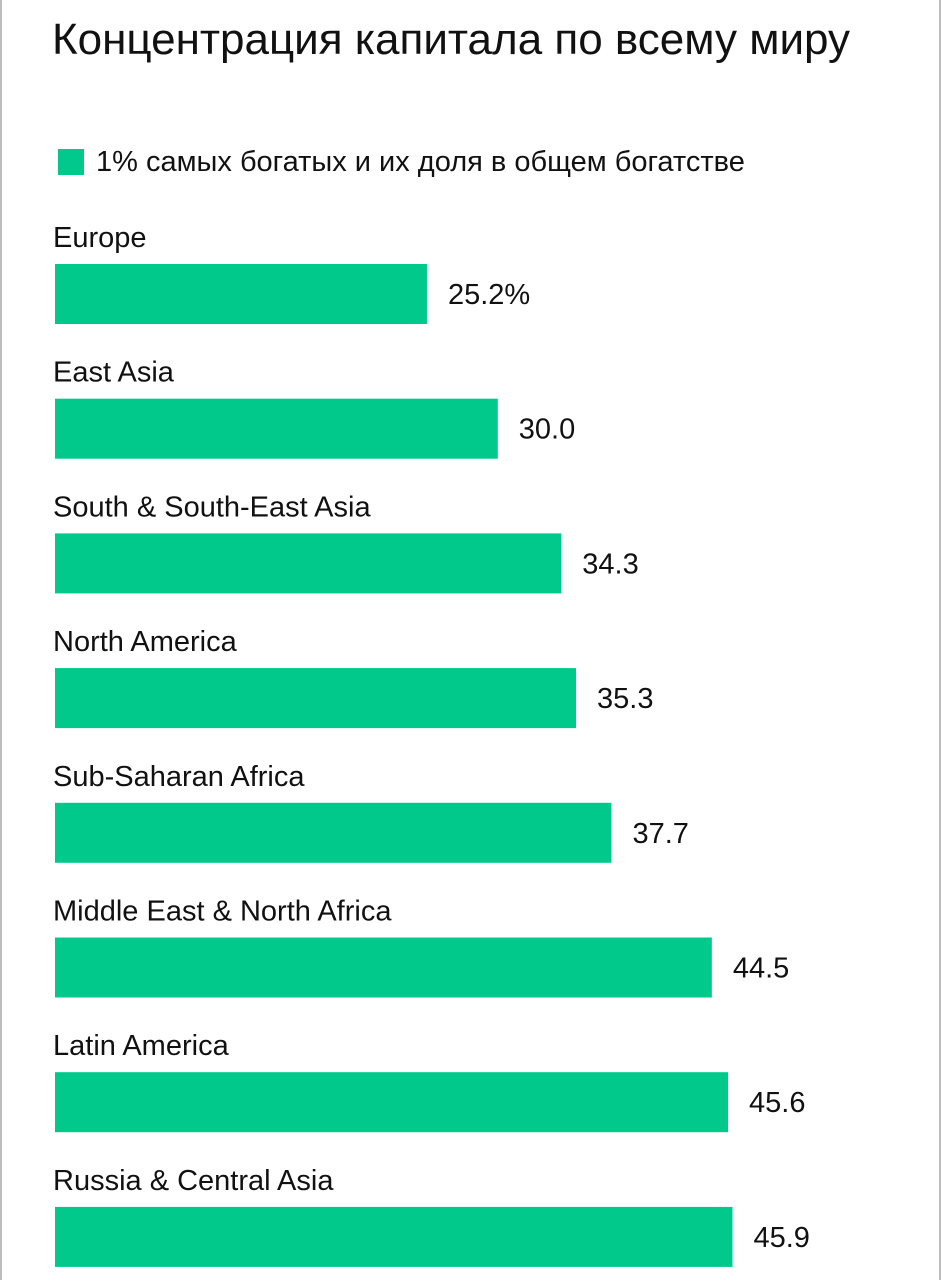 This screenshot has height=1280, width=941. Describe the element at coordinates (114, 373) in the screenshot. I see `category-label: East Asia` at that location.